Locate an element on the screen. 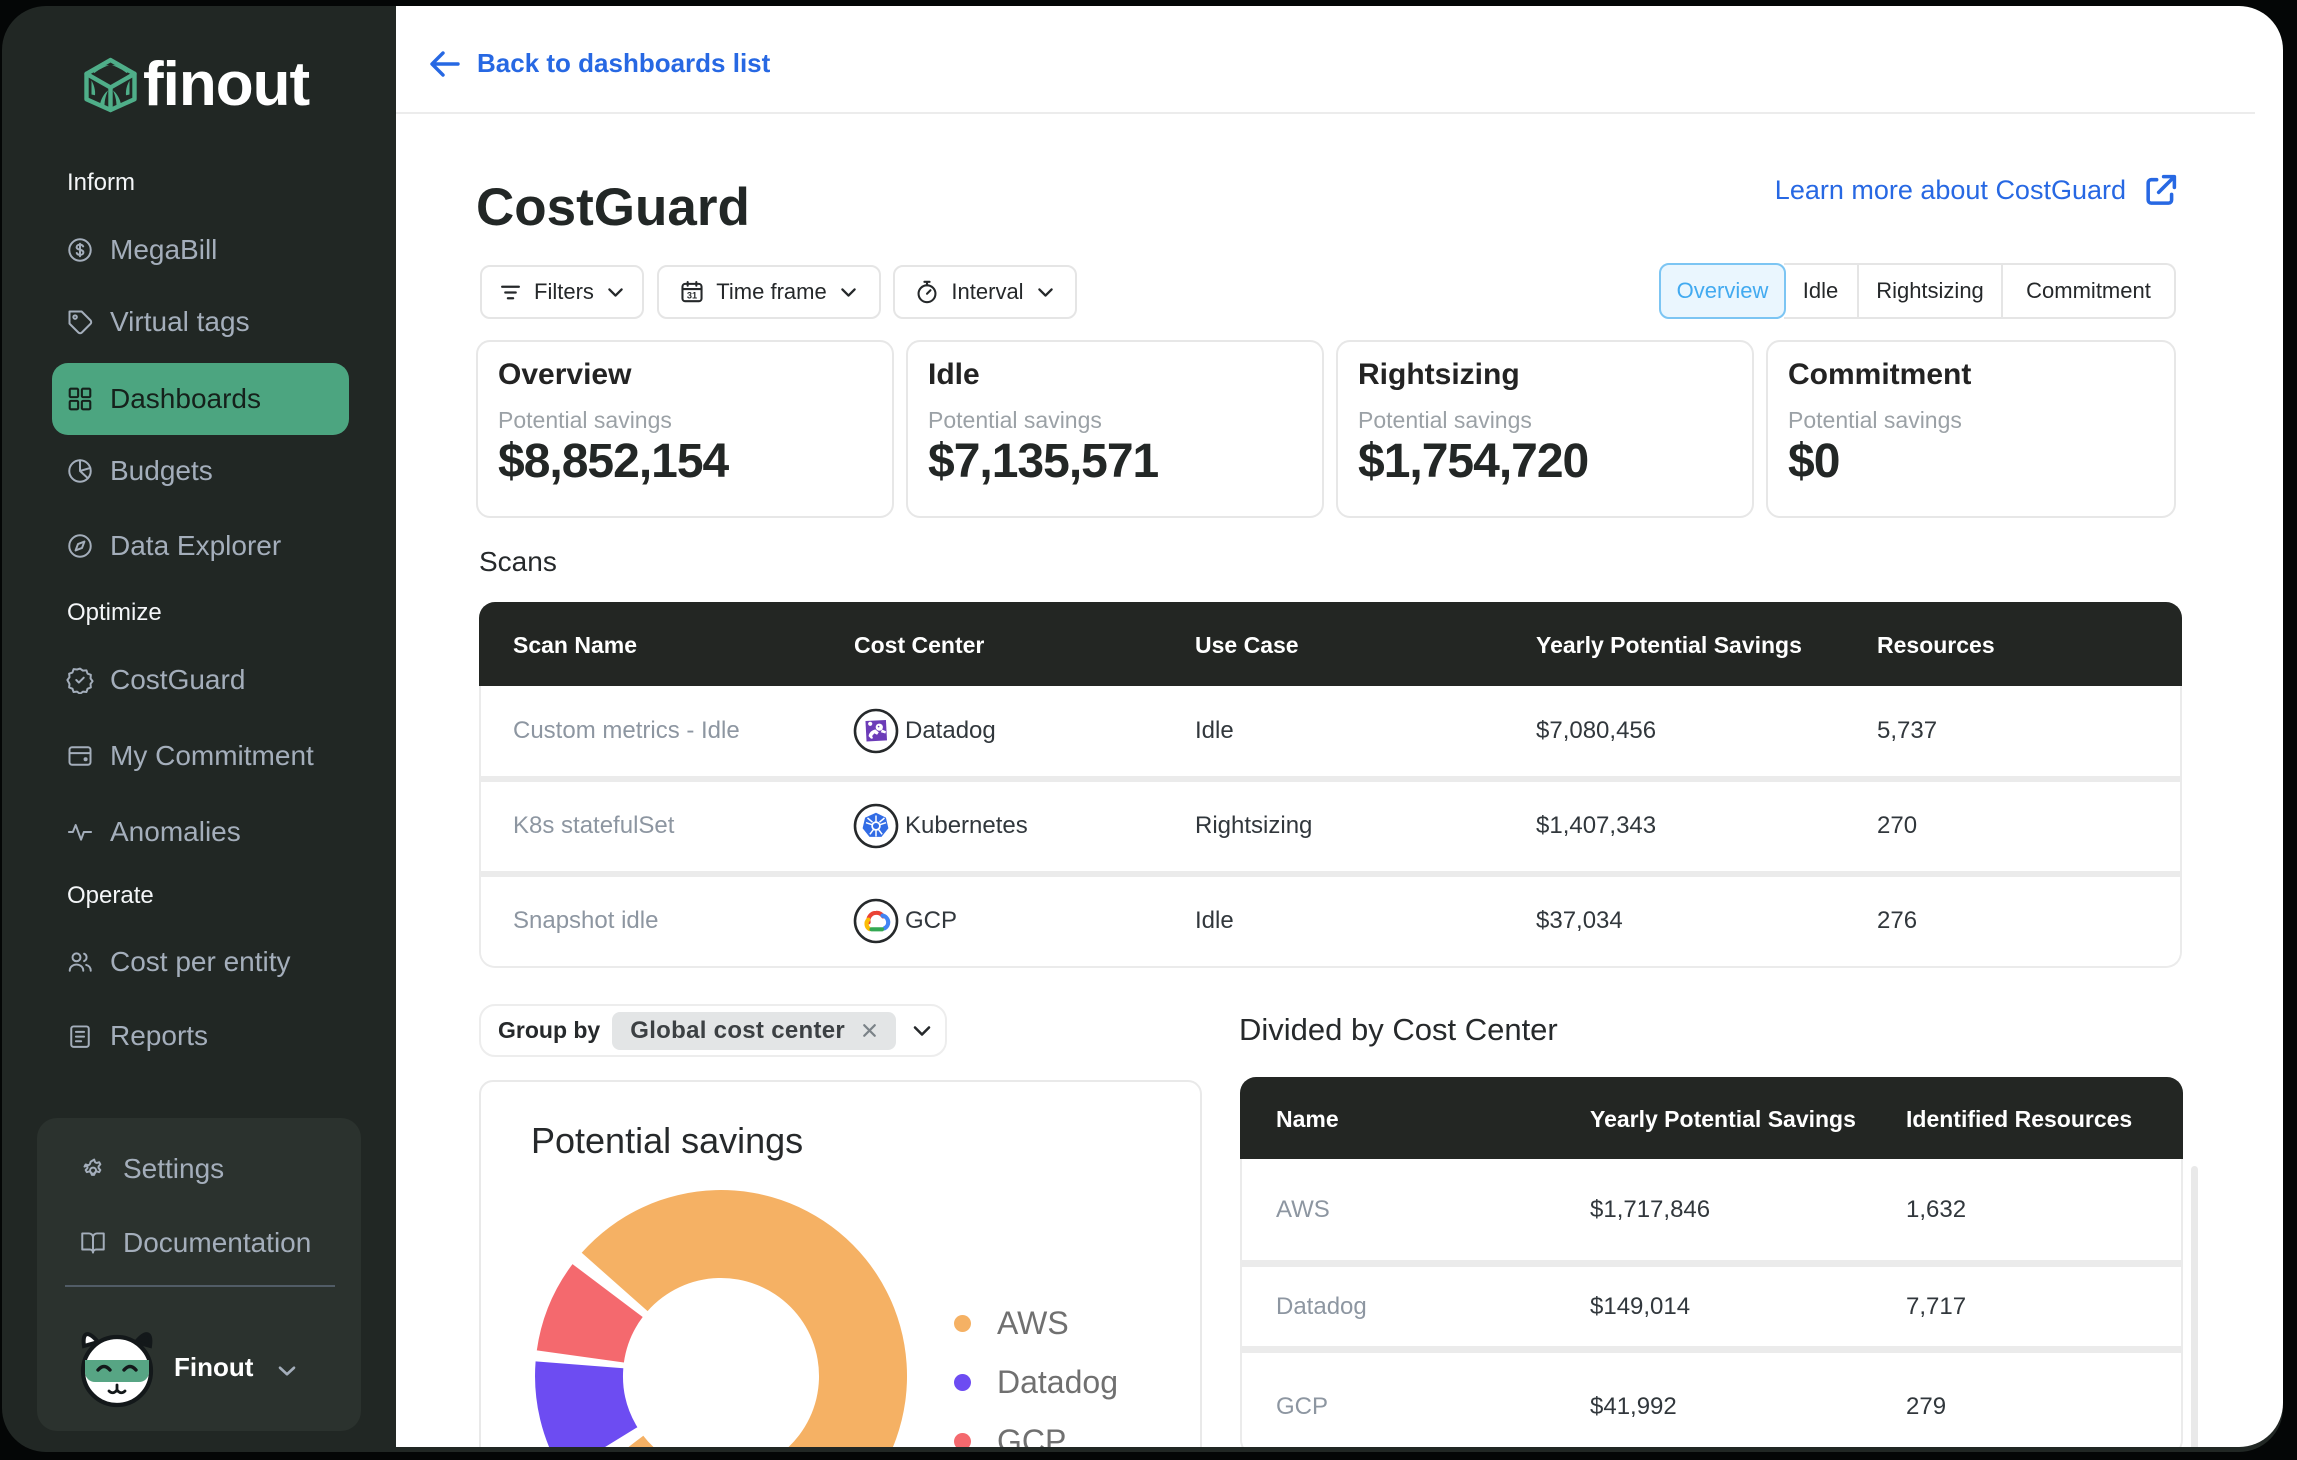 This screenshot has height=1460, width=2297. svg-text: 31 is located at coordinates (692, 296).